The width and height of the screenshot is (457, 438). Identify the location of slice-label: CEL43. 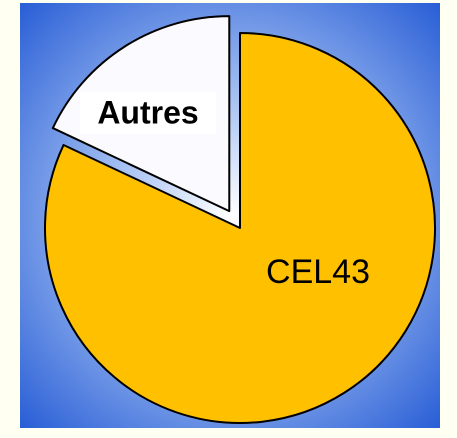
(318, 272).